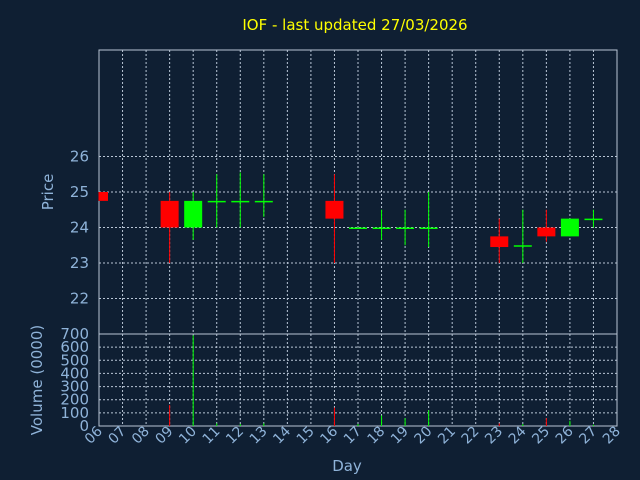 The width and height of the screenshot is (640, 480). I want to click on price-axis-label: Price, so click(48, 192).